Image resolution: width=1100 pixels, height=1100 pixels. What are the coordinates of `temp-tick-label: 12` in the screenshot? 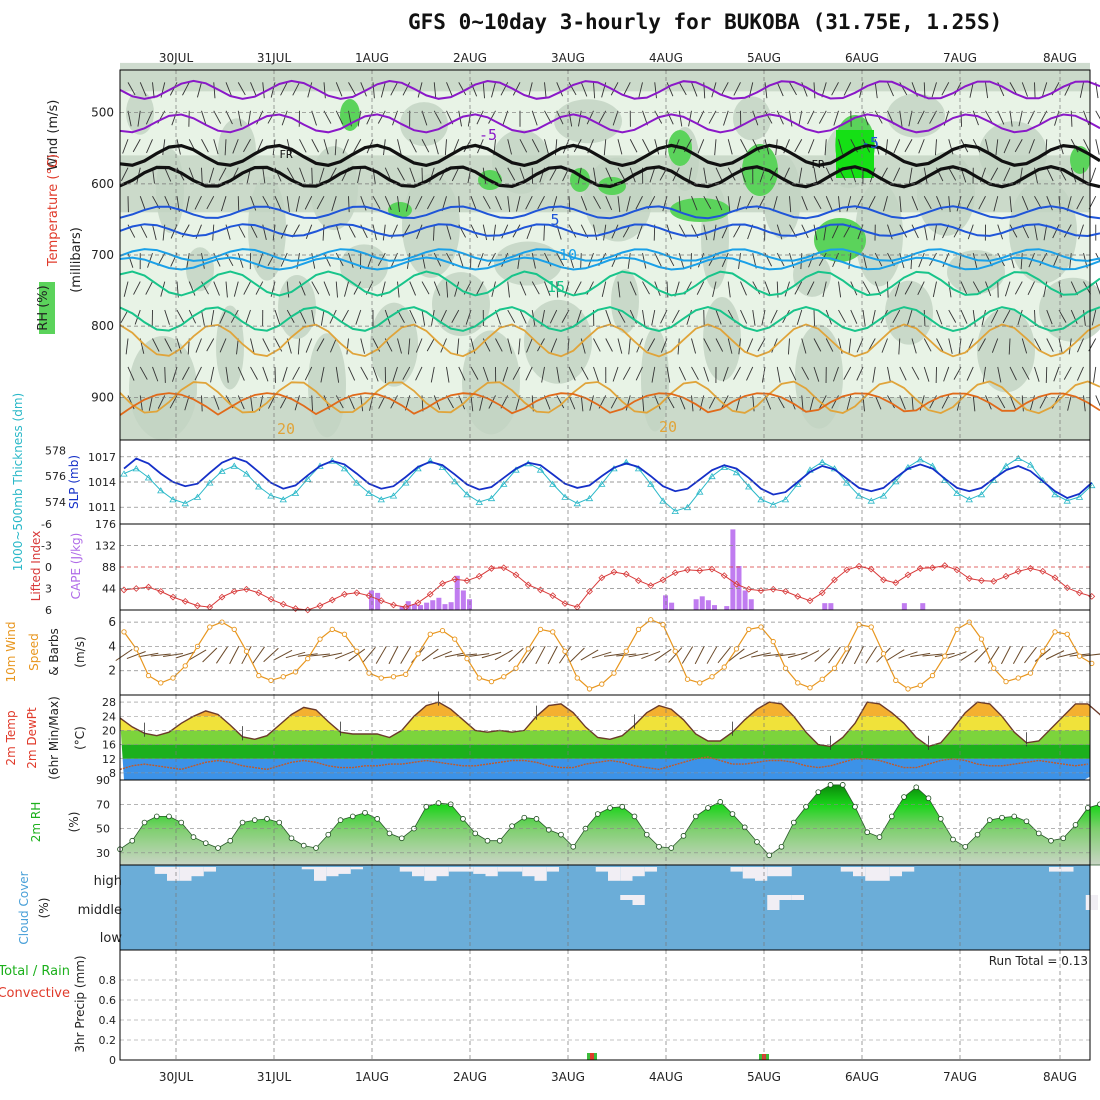 It's located at (109, 759).